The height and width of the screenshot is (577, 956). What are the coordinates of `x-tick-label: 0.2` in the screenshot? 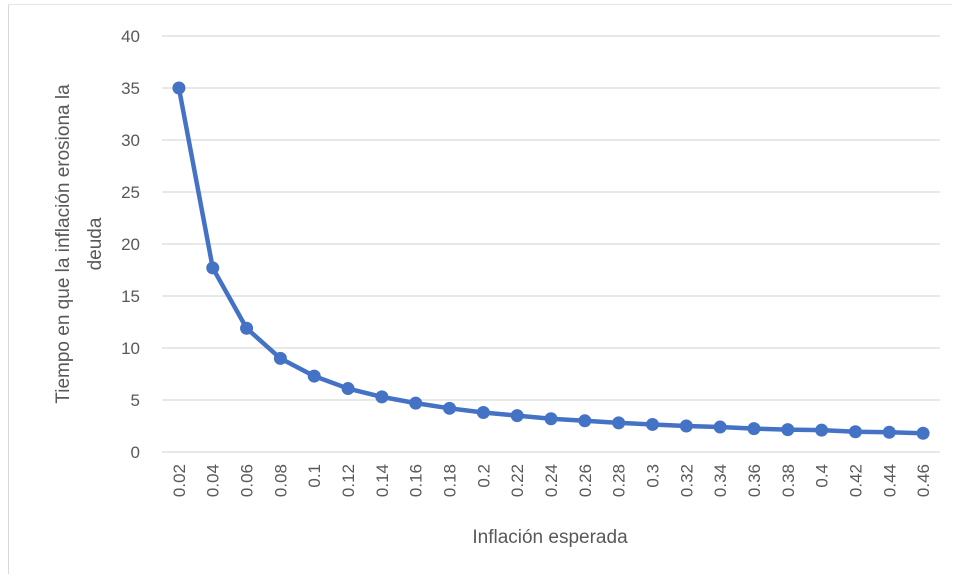 It's located at (483, 476).